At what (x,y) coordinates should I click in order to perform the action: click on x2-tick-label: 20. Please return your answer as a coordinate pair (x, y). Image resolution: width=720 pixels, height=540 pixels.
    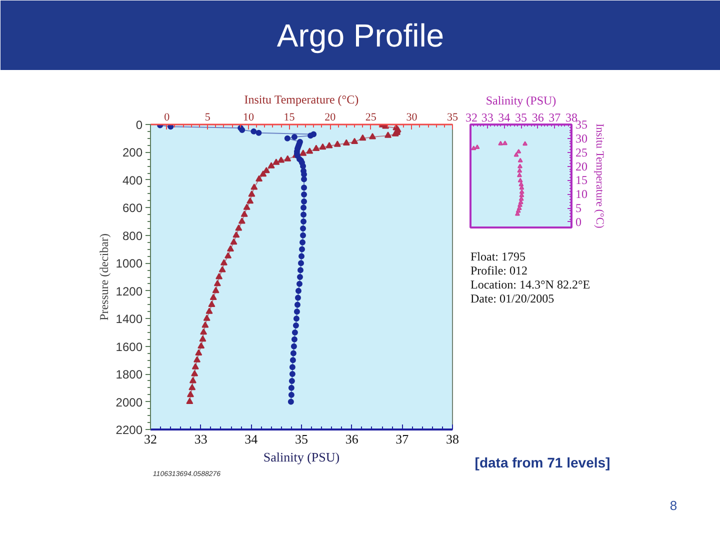
    Looking at the image, I should click on (330, 118).